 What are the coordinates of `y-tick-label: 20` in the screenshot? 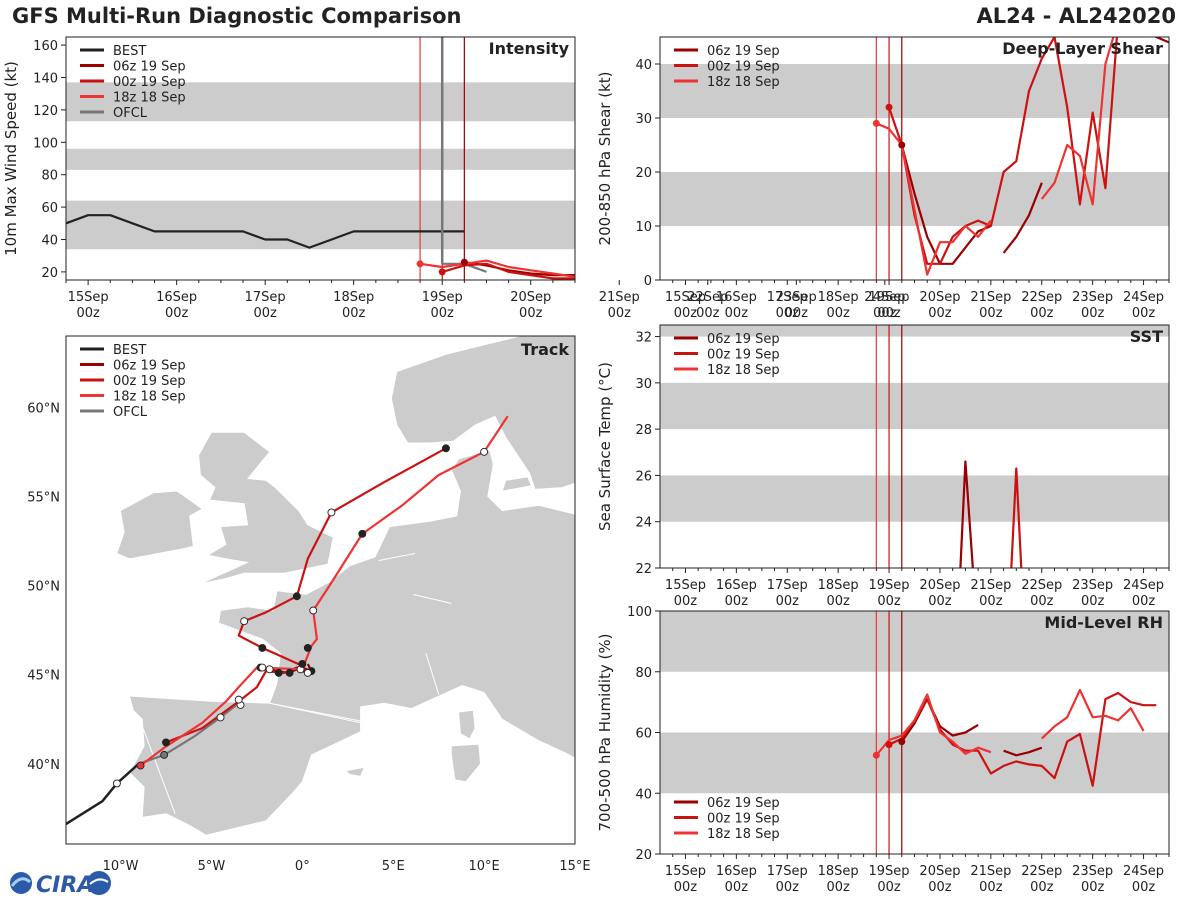 It's located at (643, 855).